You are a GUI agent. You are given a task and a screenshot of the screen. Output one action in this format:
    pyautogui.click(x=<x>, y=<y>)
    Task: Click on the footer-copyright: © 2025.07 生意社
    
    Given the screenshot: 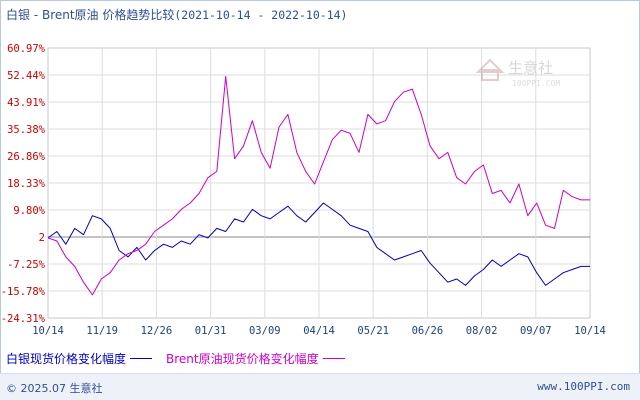 What is the action you would take?
    pyautogui.click(x=54, y=388)
    